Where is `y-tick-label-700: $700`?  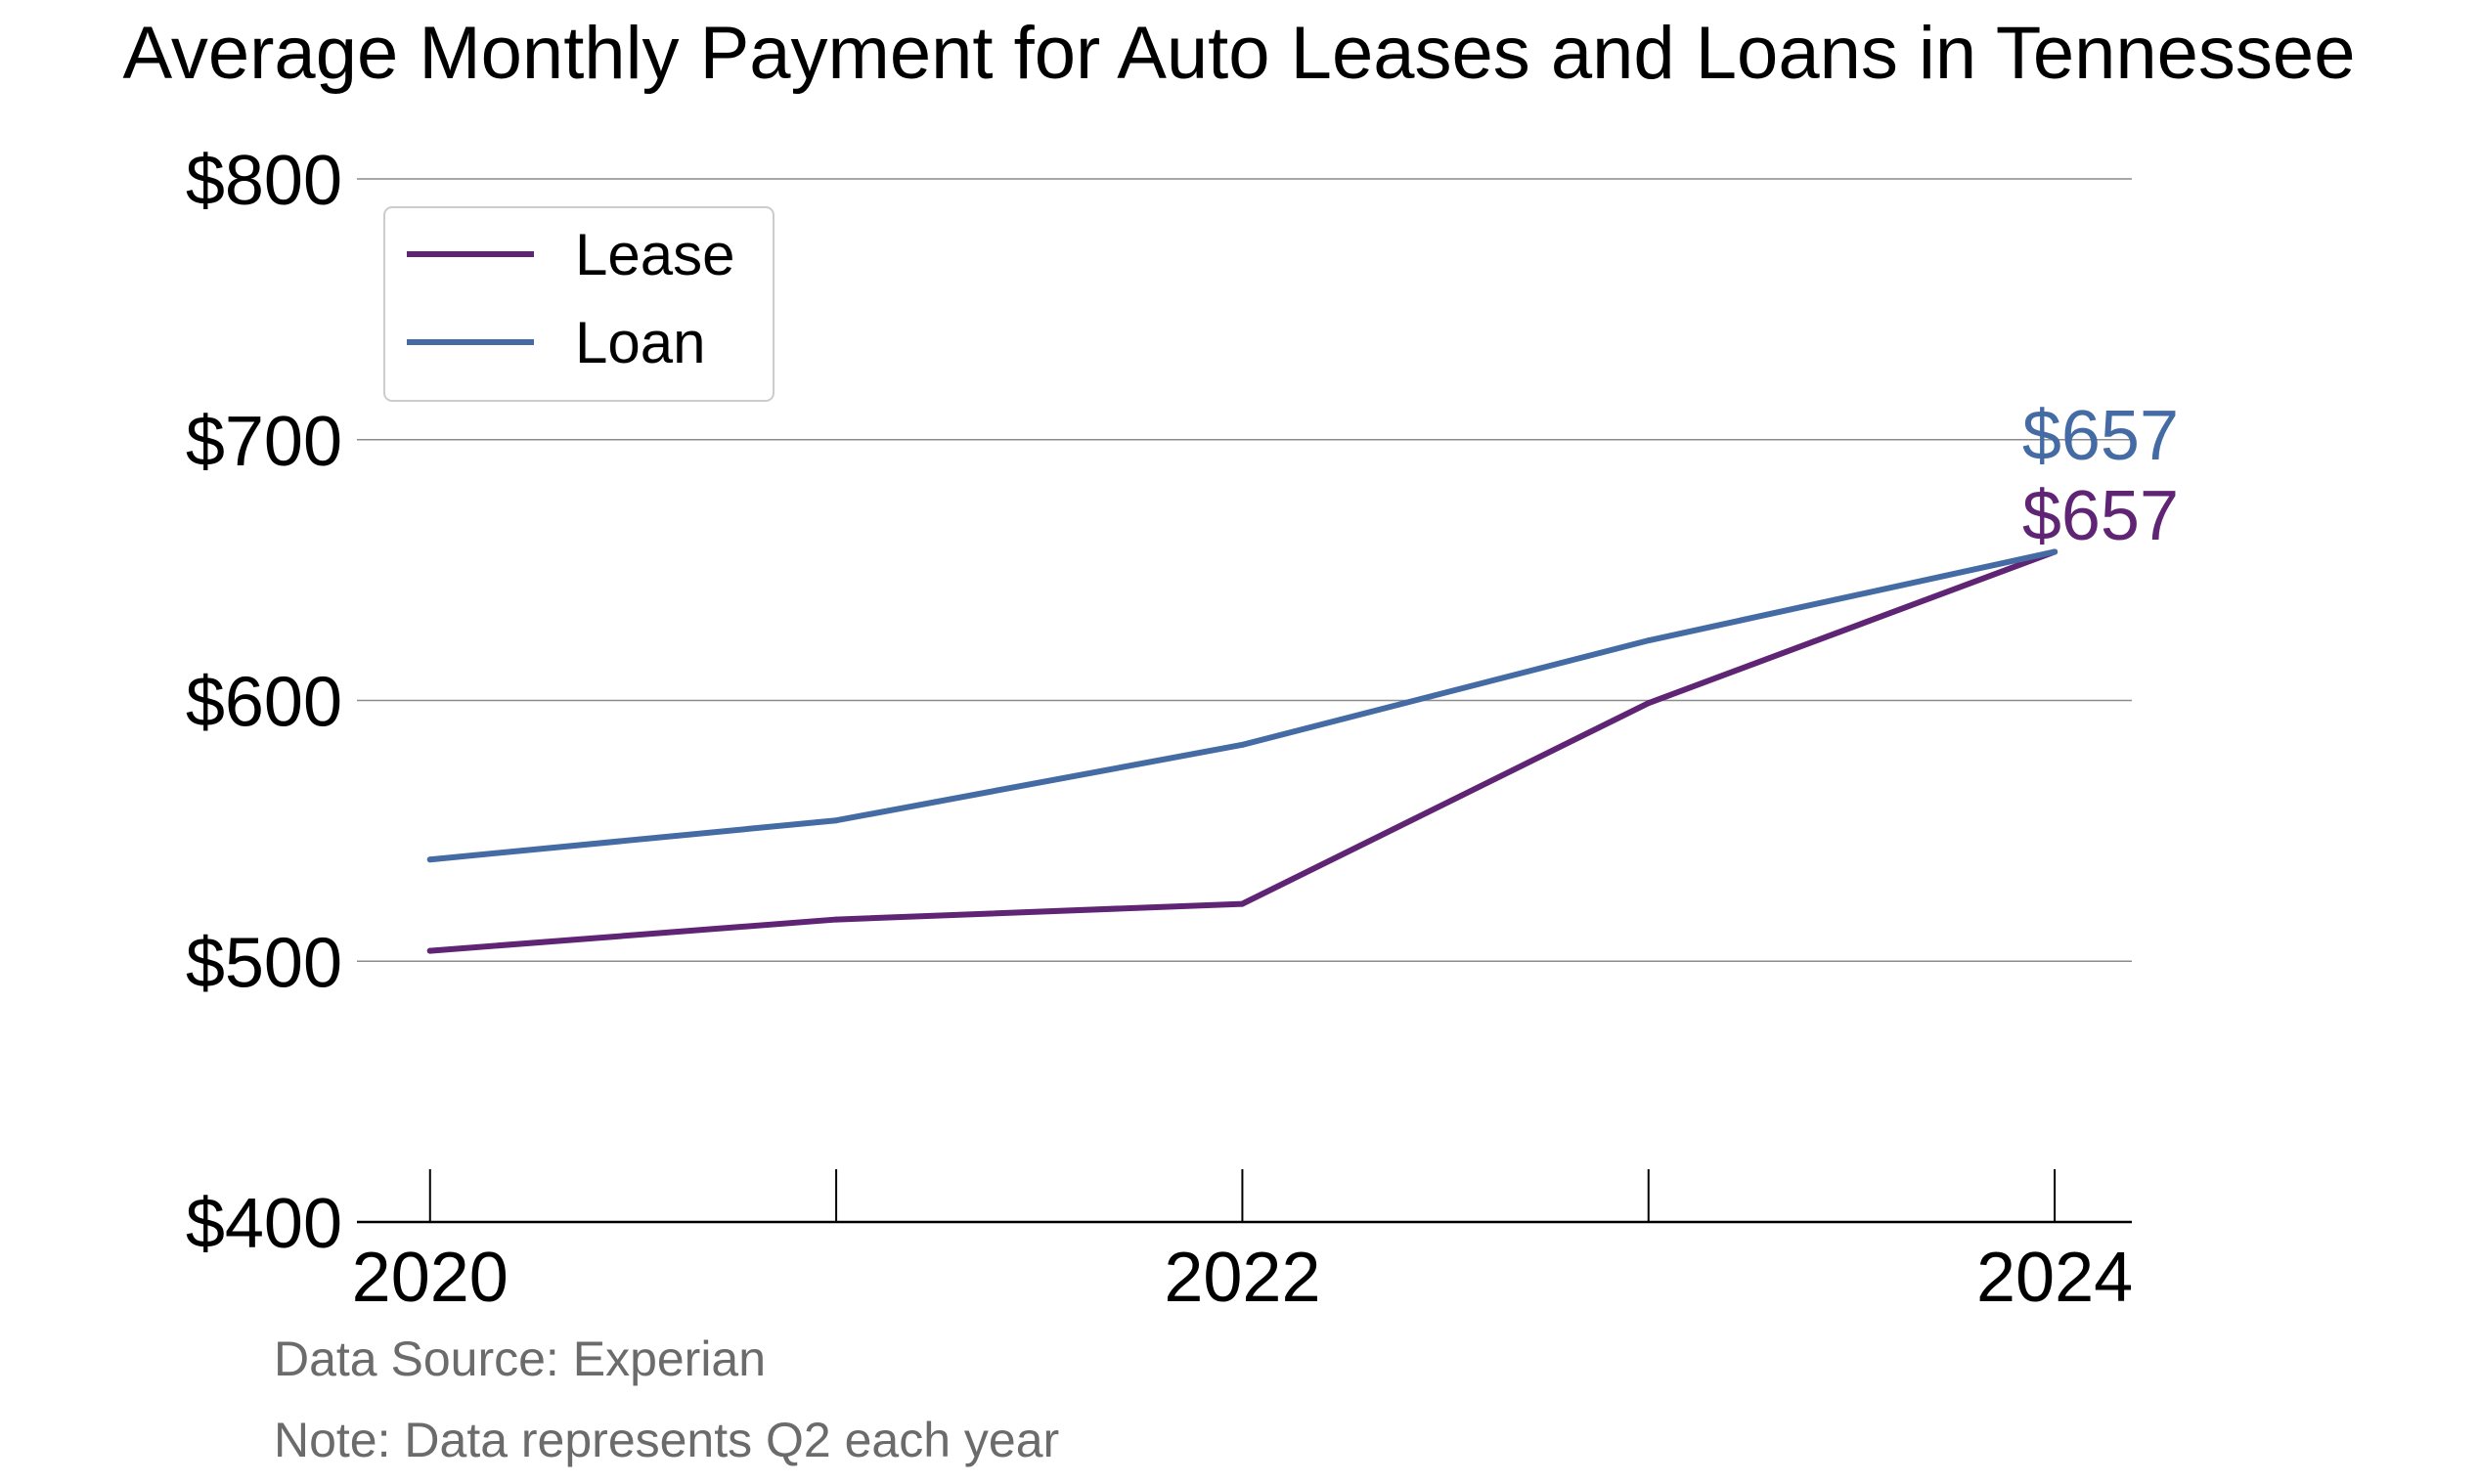
y-tick-label-700: $700 is located at coordinates (264, 442).